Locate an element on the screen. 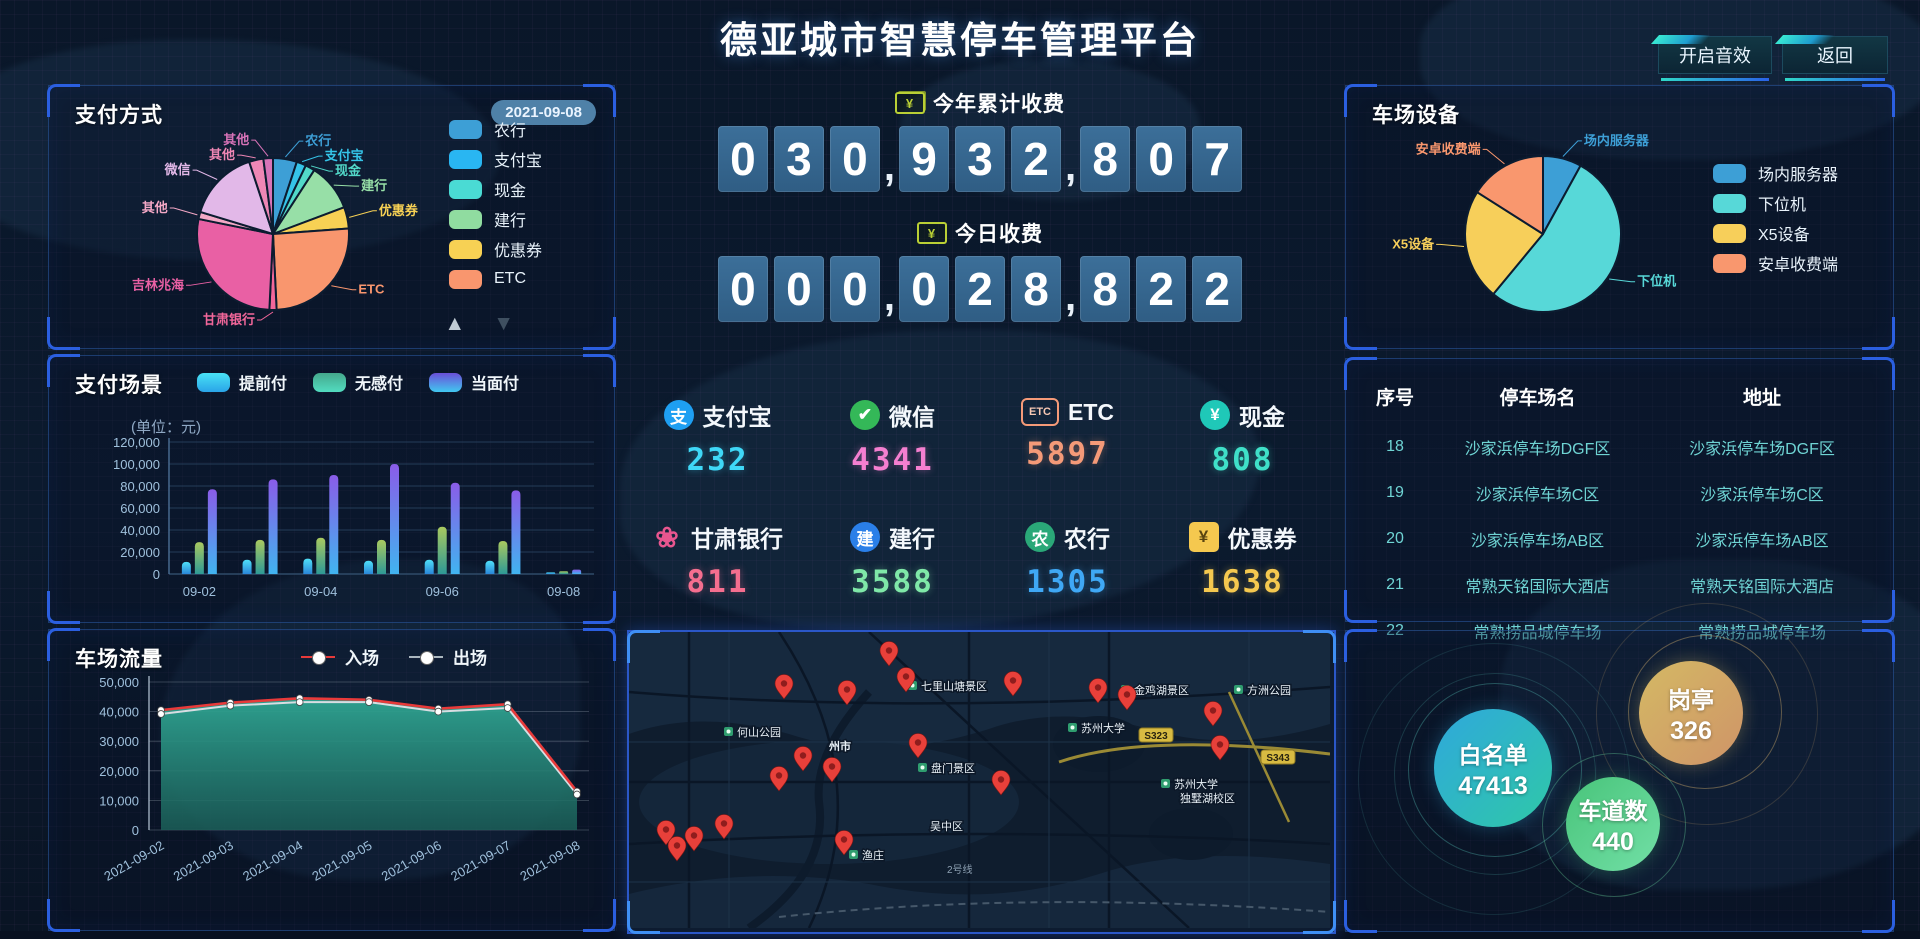  pie-slice-吉林兆海 is located at coordinates (235, 264).